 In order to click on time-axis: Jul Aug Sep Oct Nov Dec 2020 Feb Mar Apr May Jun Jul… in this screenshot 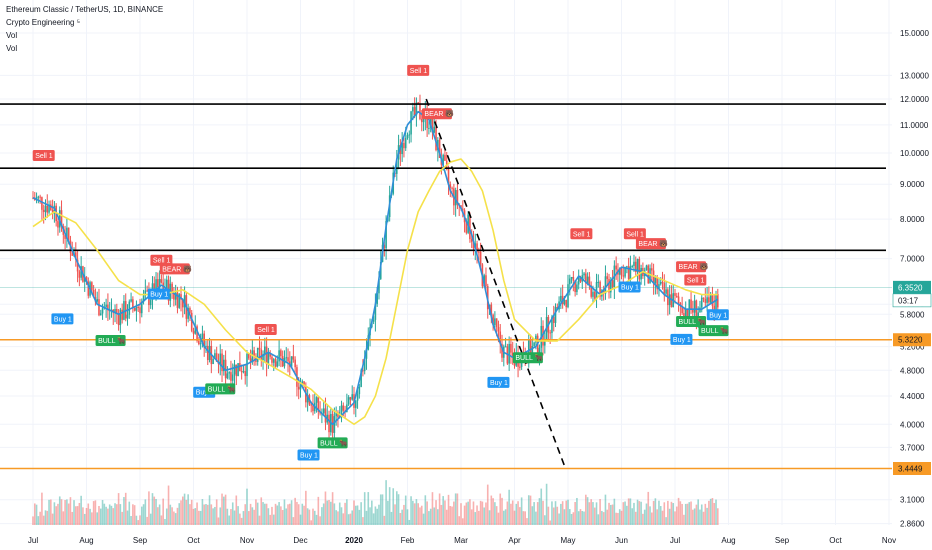, I will do `click(462, 540)`.